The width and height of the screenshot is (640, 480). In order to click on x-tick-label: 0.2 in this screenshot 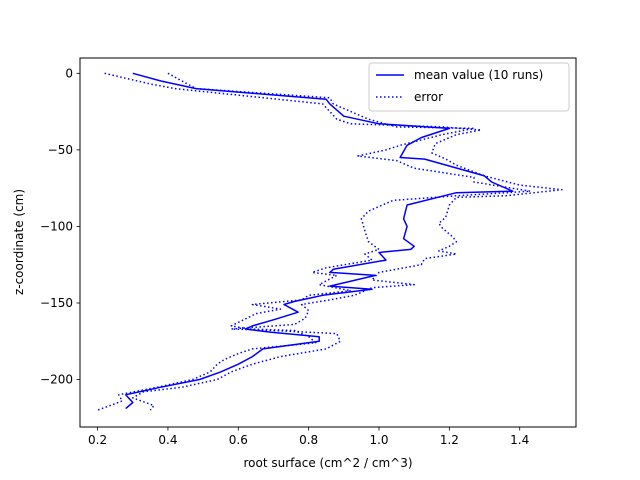, I will do `click(97, 440)`.